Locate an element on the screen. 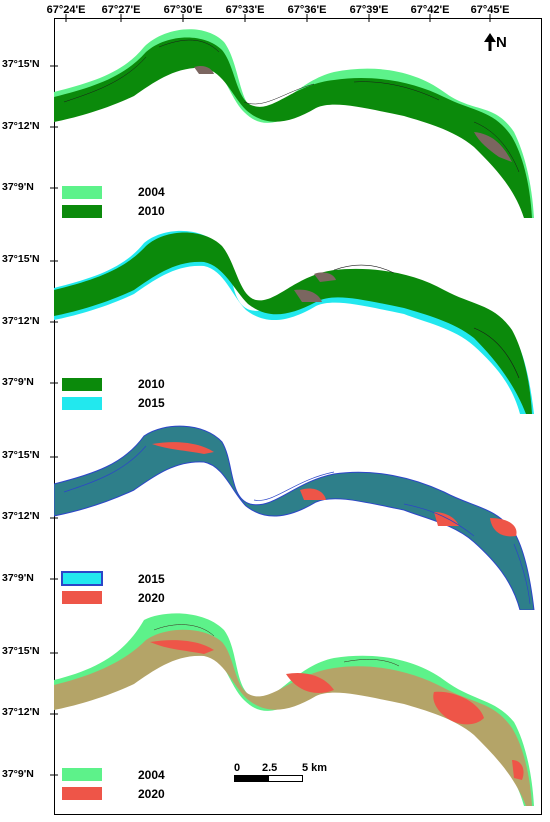  scale-label: 5 km is located at coordinates (315, 768).